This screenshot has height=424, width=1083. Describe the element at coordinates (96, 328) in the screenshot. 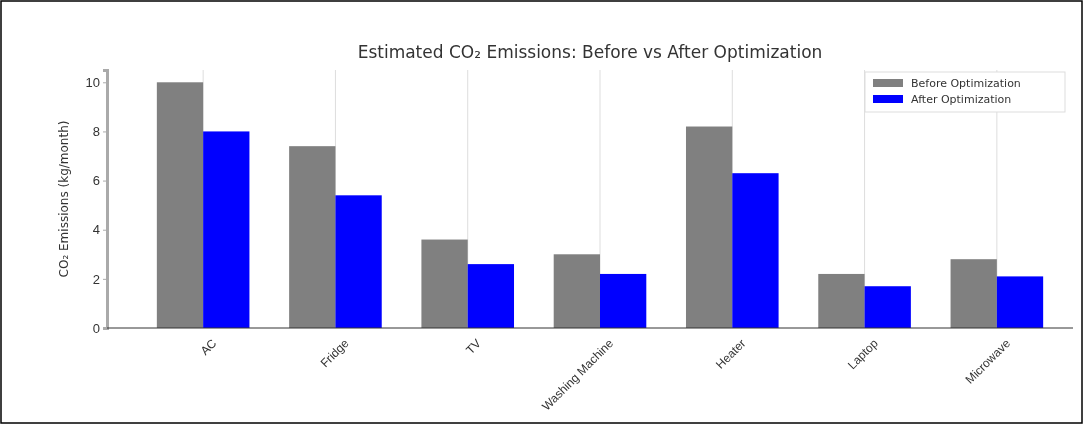

I see `y-tick-label: 0` at that location.